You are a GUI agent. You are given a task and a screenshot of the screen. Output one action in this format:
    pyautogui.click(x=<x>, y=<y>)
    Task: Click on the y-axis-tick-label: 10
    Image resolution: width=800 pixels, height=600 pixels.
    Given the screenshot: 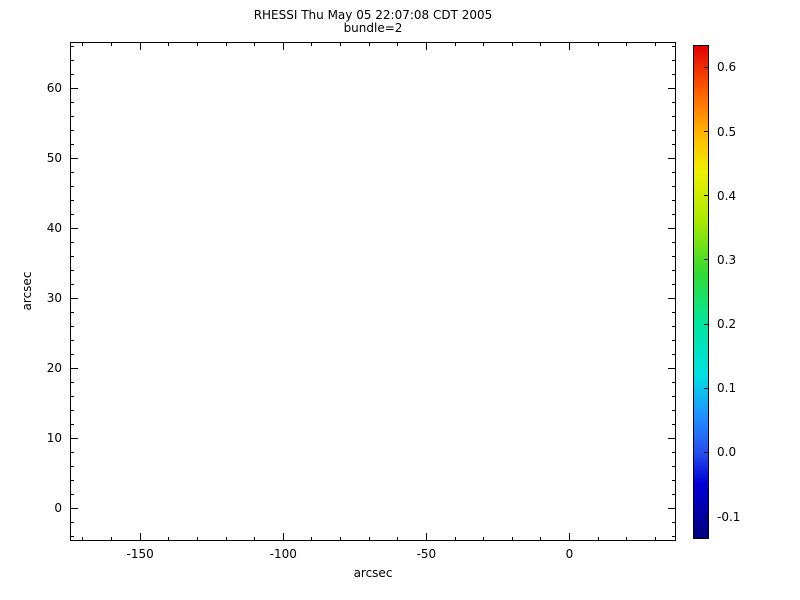 What is the action you would take?
    pyautogui.click(x=54, y=438)
    